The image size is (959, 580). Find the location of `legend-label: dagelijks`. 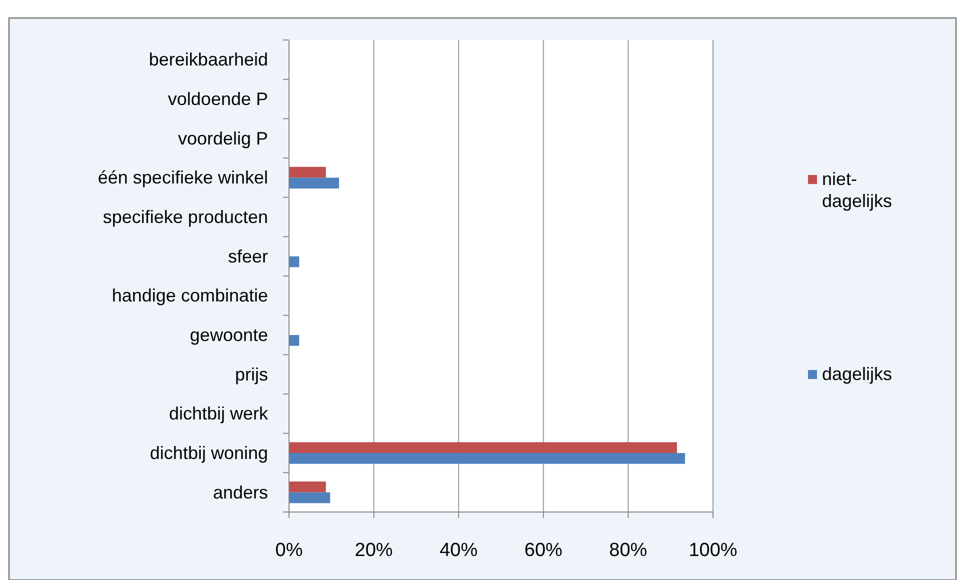

legend-label: dagelijks is located at coordinates (857, 374).